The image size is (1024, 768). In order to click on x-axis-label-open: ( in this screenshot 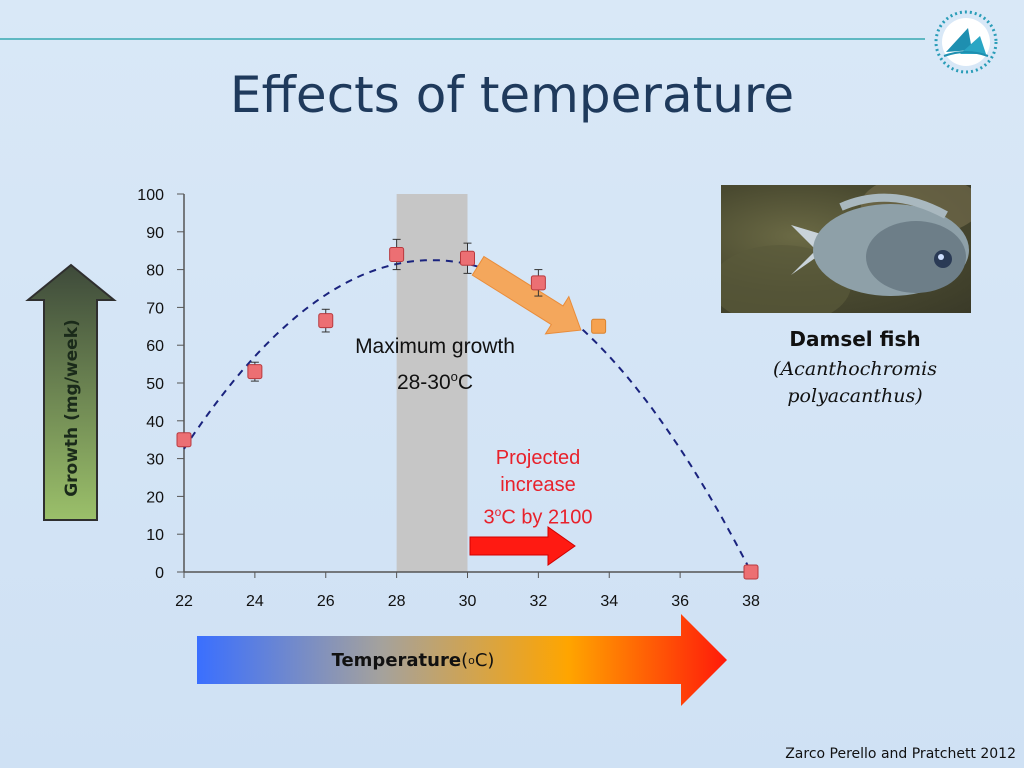, I will do `click(465, 660)`.